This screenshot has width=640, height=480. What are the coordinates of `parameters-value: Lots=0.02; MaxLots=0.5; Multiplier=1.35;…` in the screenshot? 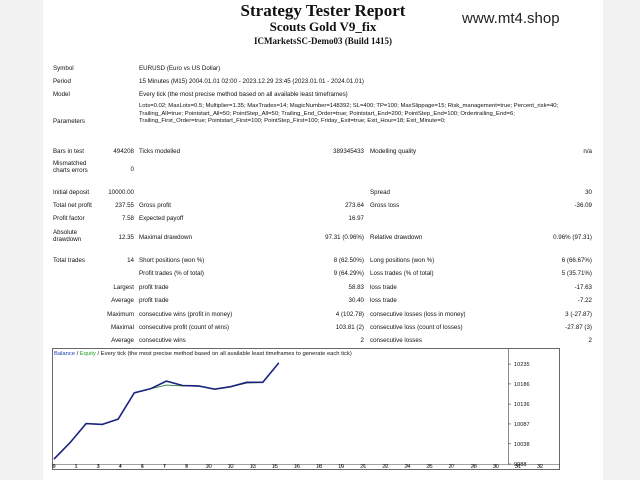 It's located at (349, 113).